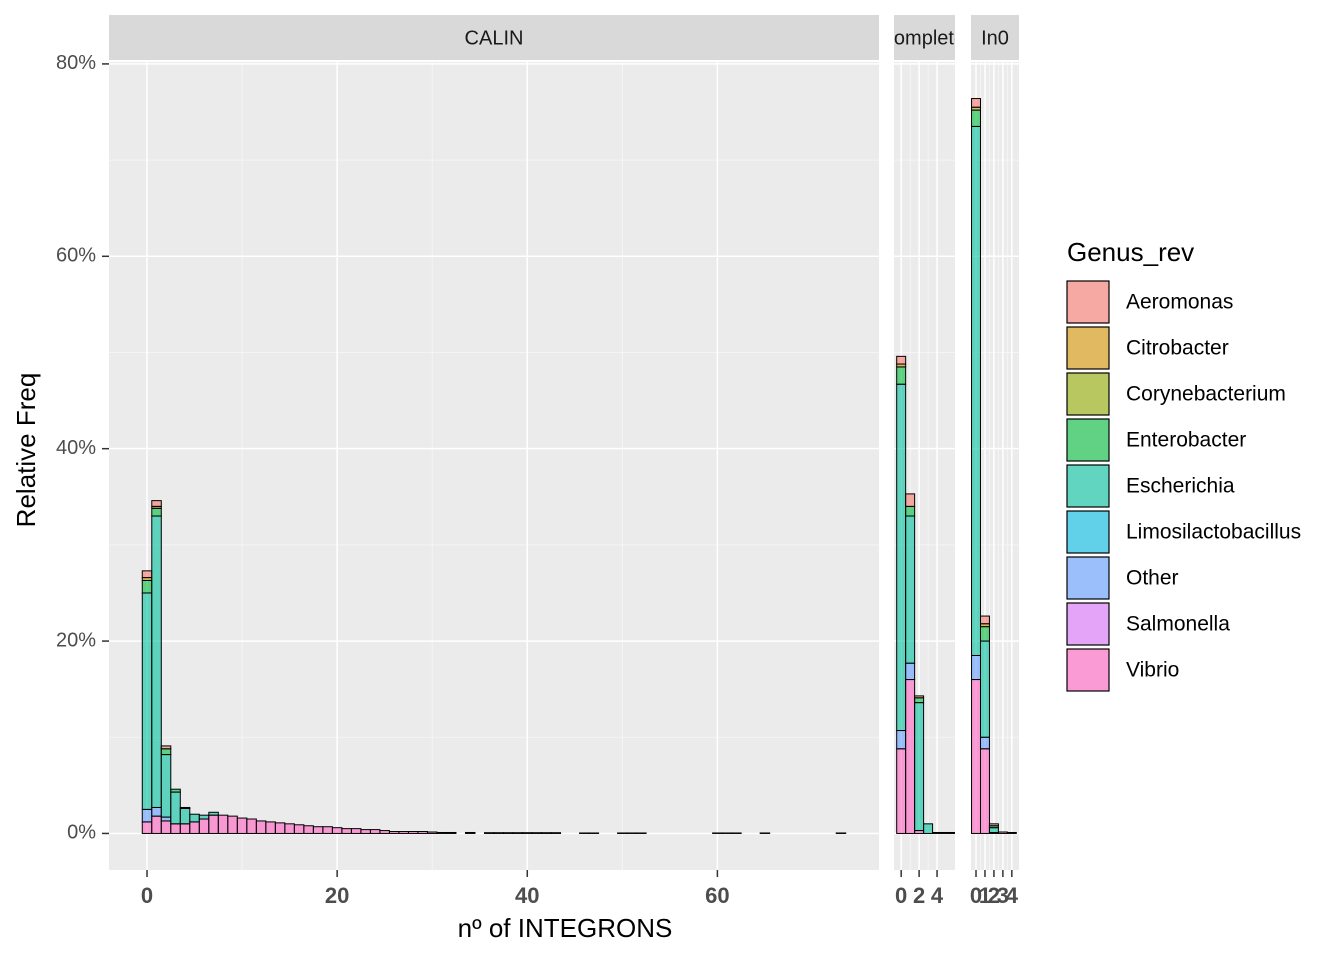 This screenshot has height=960, width=1344. Describe the element at coordinates (1213, 532) in the screenshot. I see `legend-label: Limosilactobacillus` at that location.